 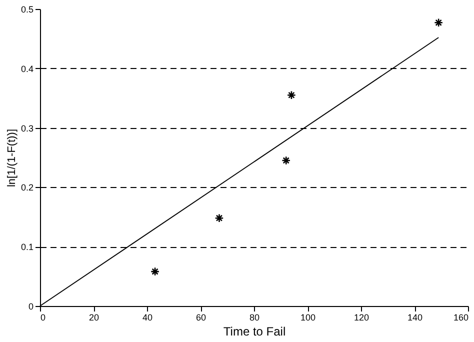 What do you see at coordinates (27, 128) in the screenshot?
I see `y-tick-label: 0.3` at bounding box center [27, 128].